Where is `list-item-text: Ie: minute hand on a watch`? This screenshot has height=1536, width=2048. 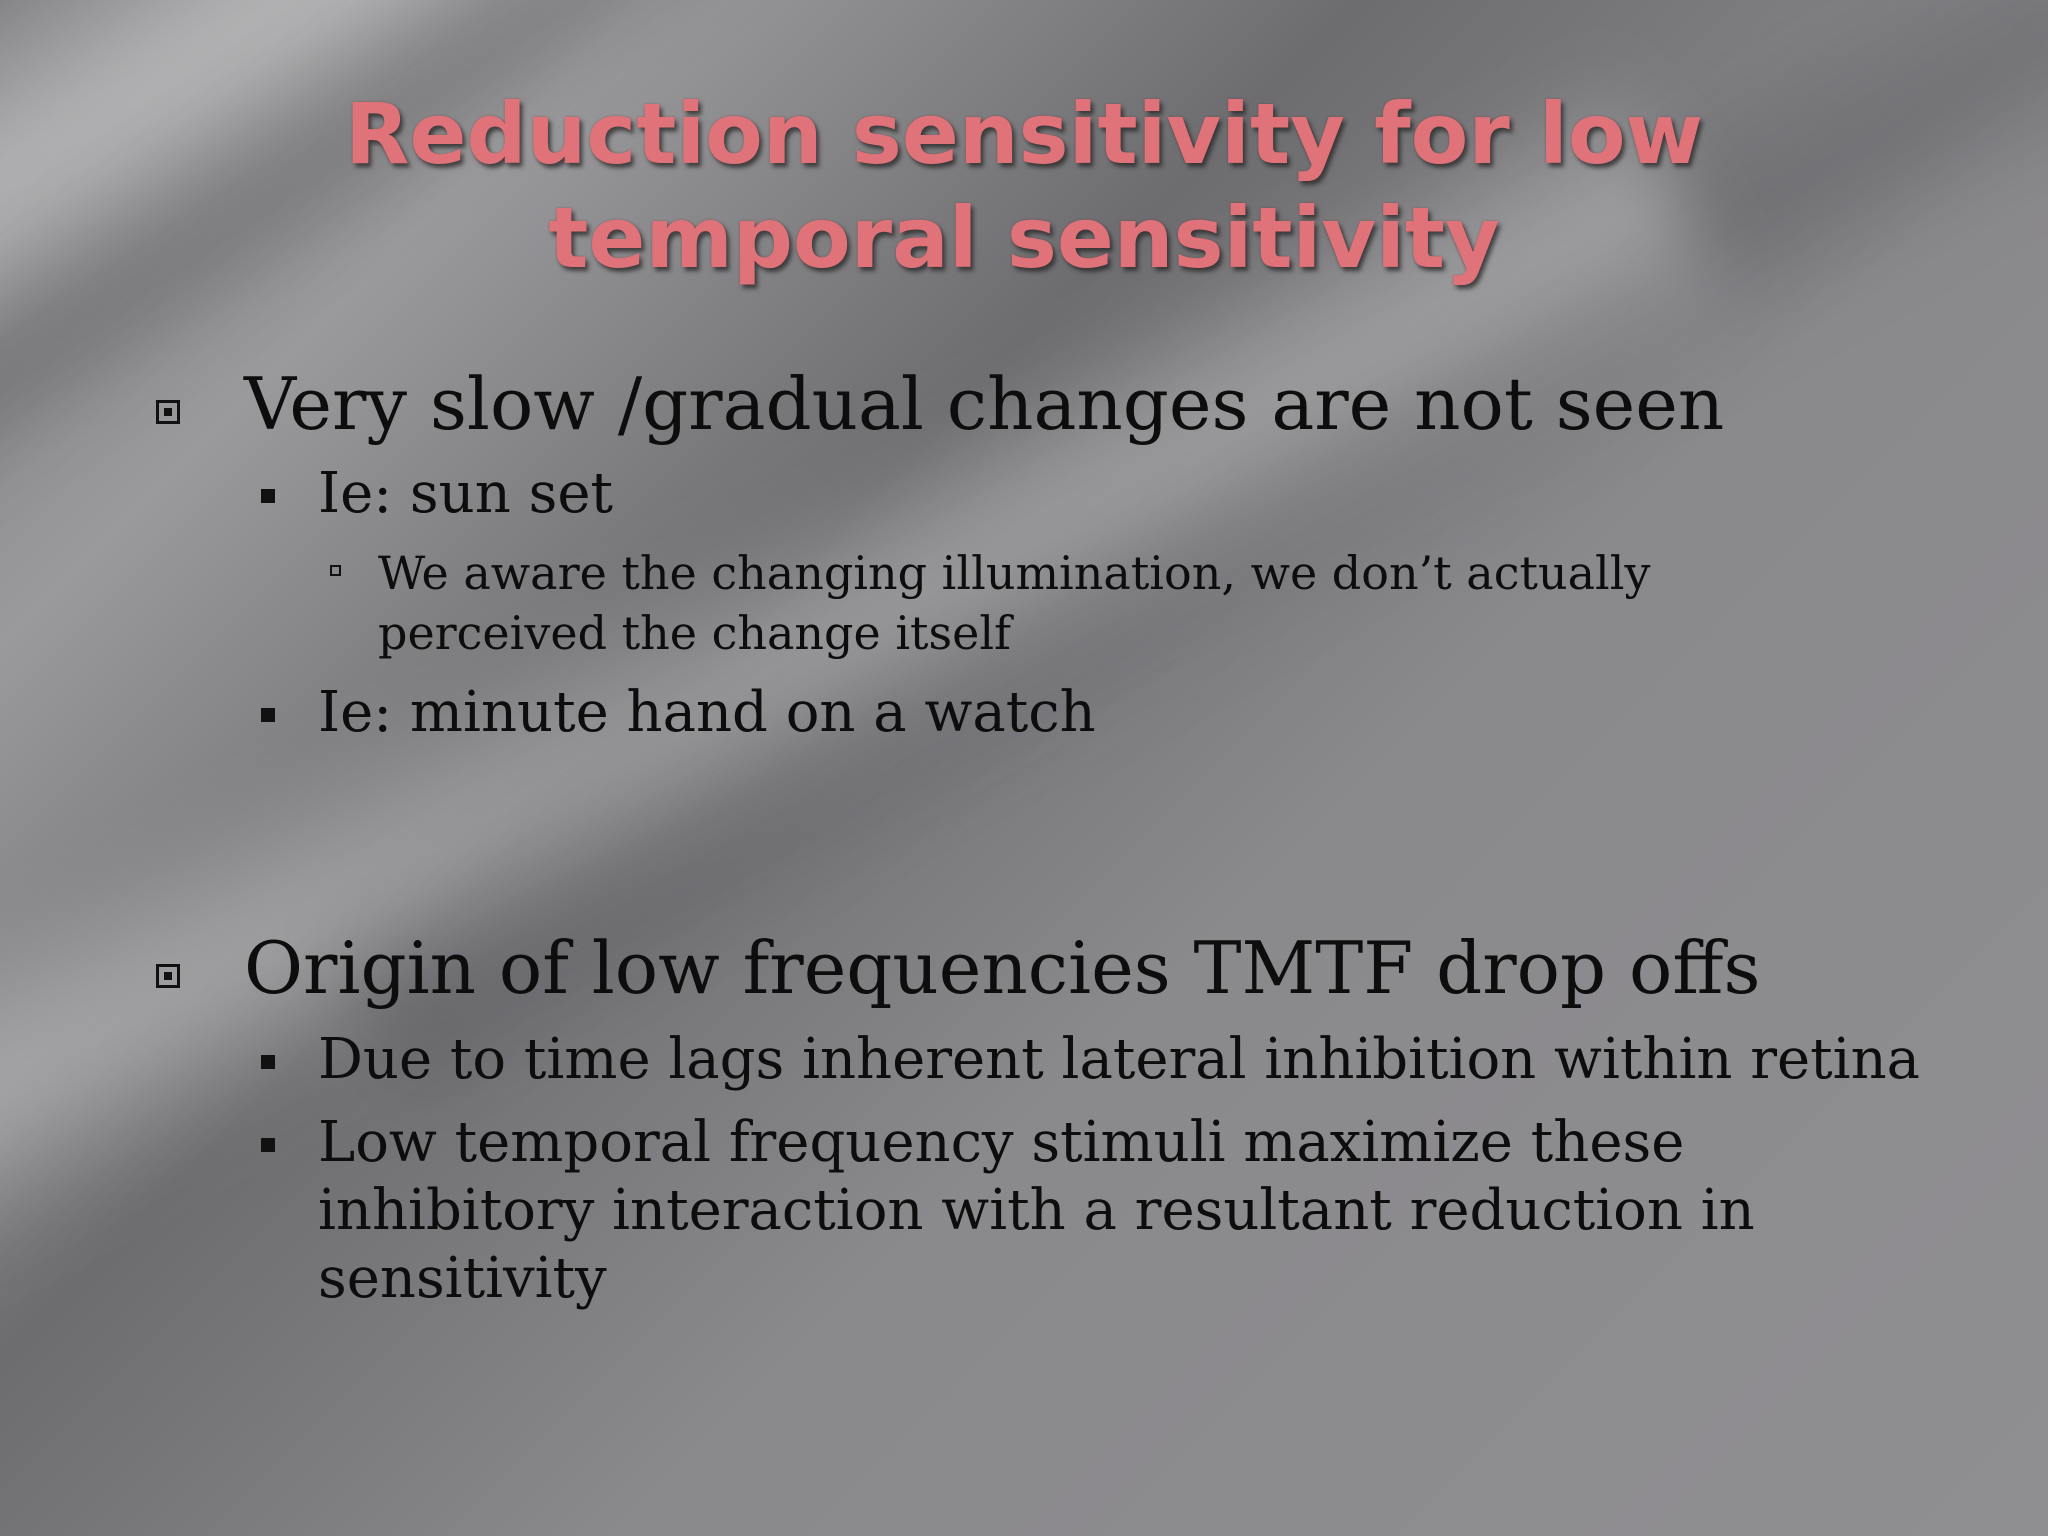
list-item-text: Ie: minute hand on a watch is located at coordinates (707, 712).